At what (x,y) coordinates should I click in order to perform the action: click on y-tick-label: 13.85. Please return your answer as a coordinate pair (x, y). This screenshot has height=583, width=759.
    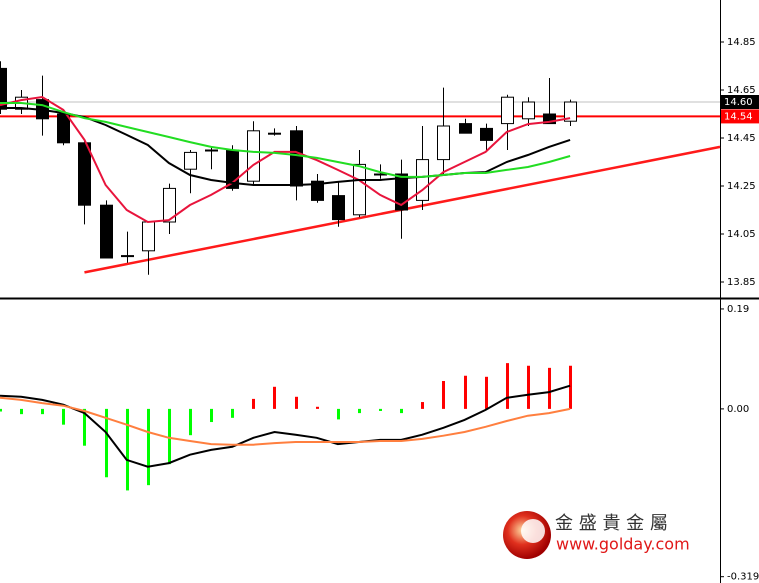
    Looking at the image, I should click on (741, 282).